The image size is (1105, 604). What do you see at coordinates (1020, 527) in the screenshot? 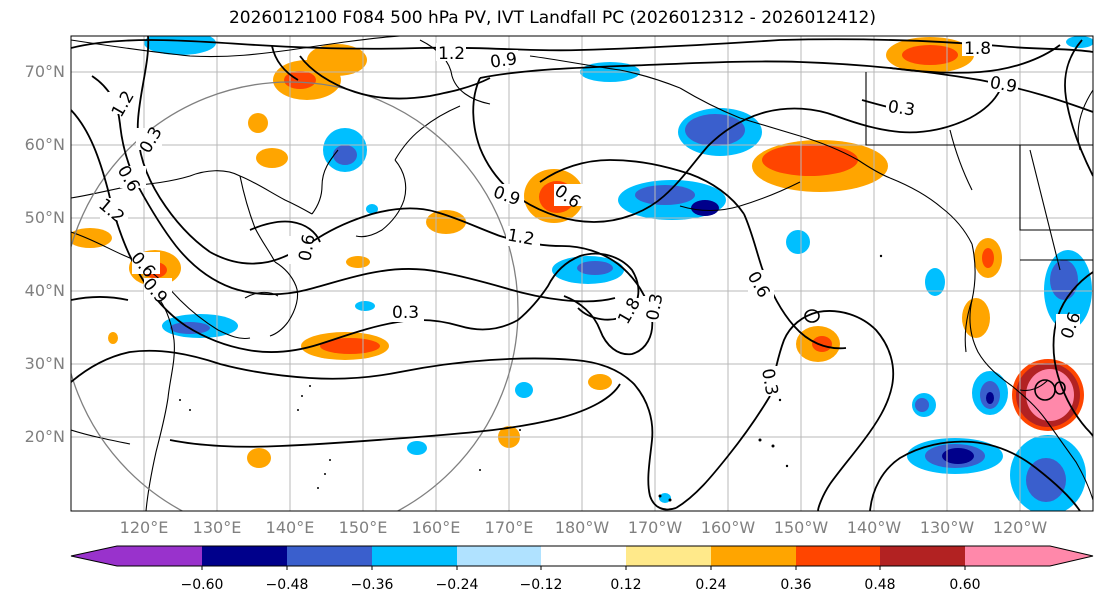
I see `lon-label: 120°W` at bounding box center [1020, 527].